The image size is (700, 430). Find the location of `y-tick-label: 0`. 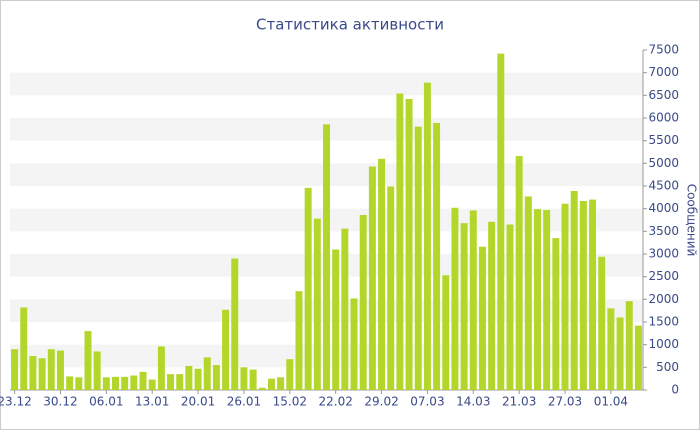

y-tick-label: 0 is located at coordinates (675, 390).